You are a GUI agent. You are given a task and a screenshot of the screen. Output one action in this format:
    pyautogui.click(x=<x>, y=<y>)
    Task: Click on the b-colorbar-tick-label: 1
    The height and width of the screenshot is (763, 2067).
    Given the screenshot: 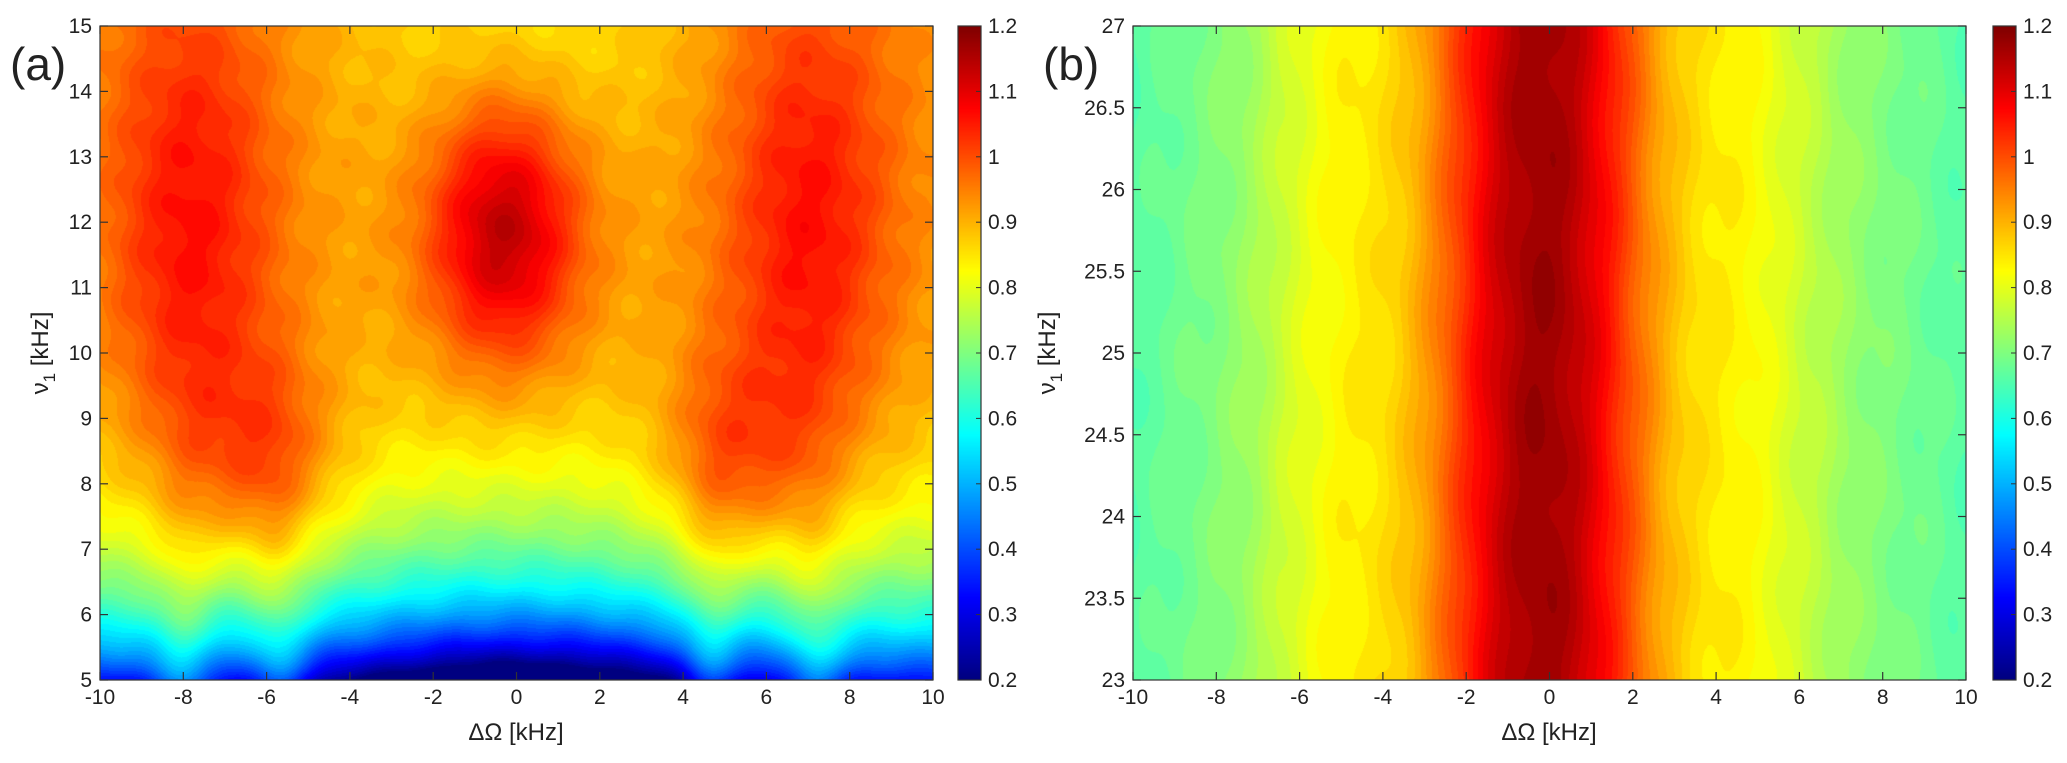 What is the action you would take?
    pyautogui.click(x=2029, y=157)
    